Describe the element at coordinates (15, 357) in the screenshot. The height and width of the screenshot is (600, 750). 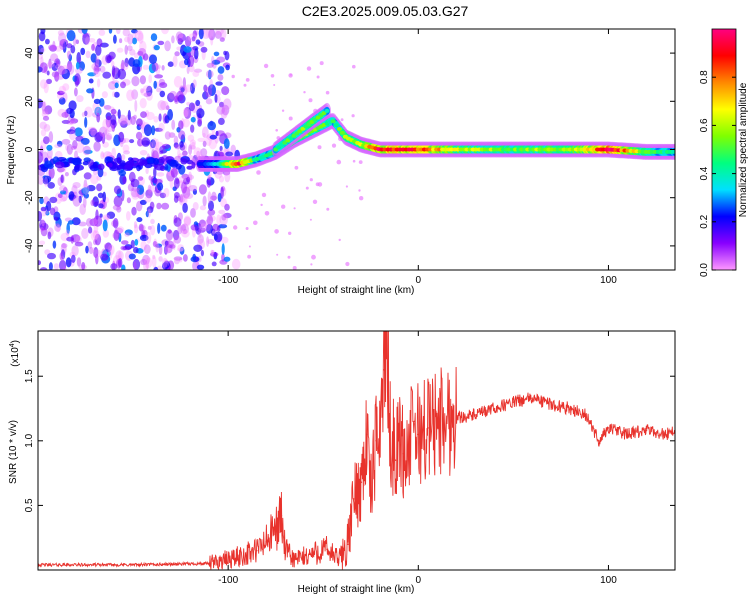
I see `snr-multiplier-prefix: (x10` at that location.